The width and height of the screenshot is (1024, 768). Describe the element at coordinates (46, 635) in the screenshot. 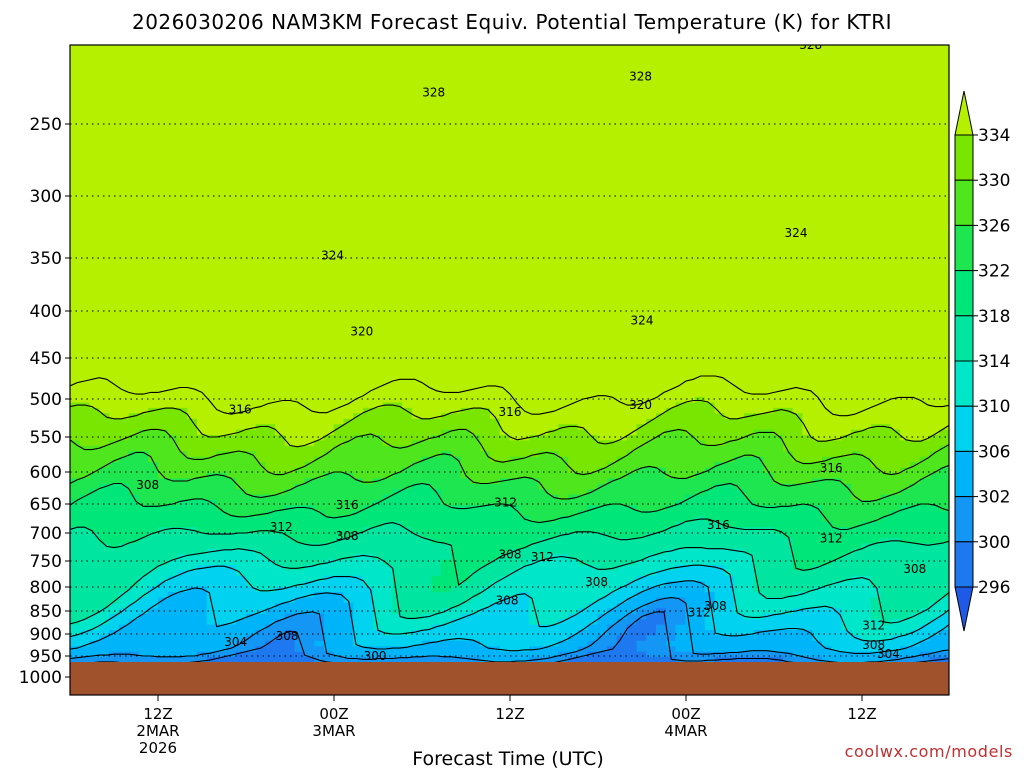

I see `y-tick-label: 900` at that location.